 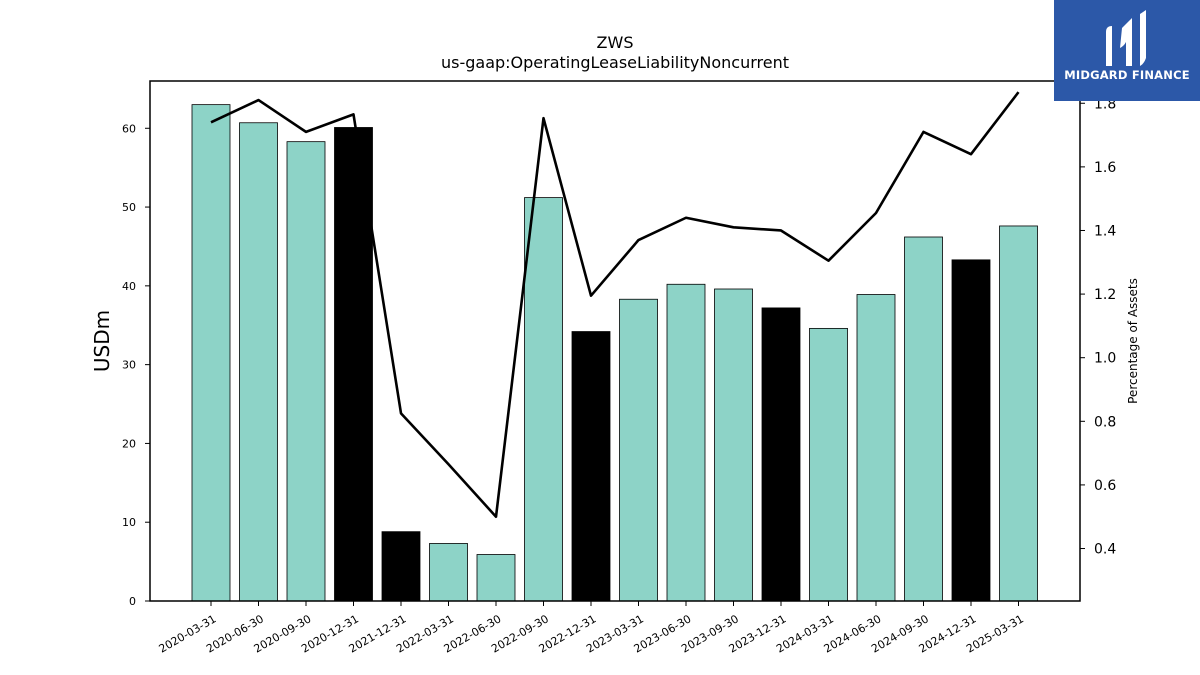 What do you see at coordinates (1126, 38) in the screenshot?
I see `brand-mark-icon` at bounding box center [1126, 38].